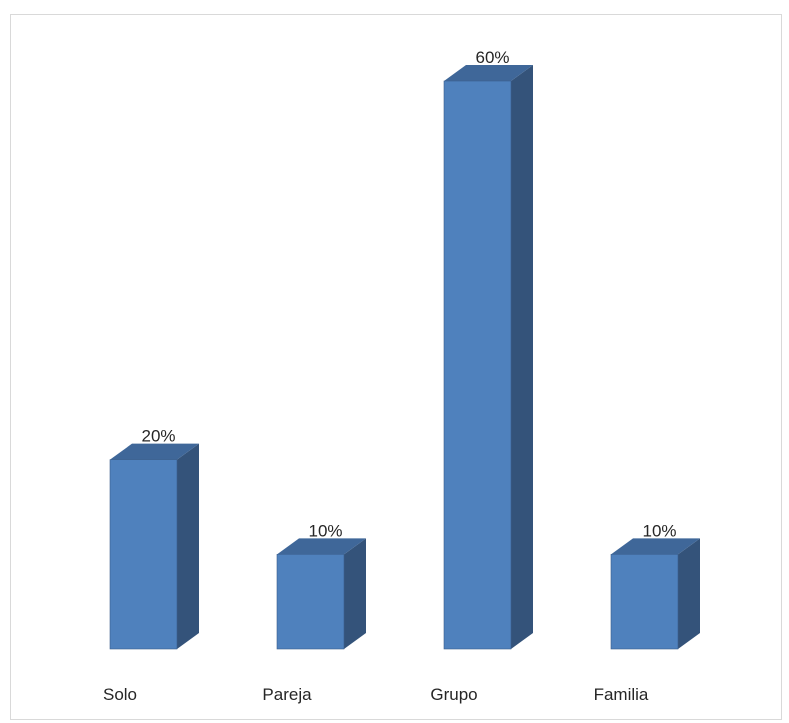  Describe the element at coordinates (321, 546) in the screenshot. I see `bar-top-pareja` at that location.